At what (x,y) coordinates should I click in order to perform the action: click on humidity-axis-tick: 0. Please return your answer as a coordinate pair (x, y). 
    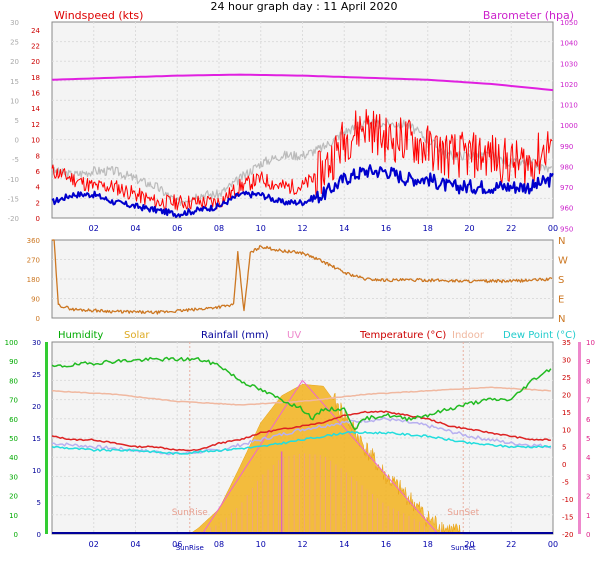
    Looking at the image, I should click on (16, 535).